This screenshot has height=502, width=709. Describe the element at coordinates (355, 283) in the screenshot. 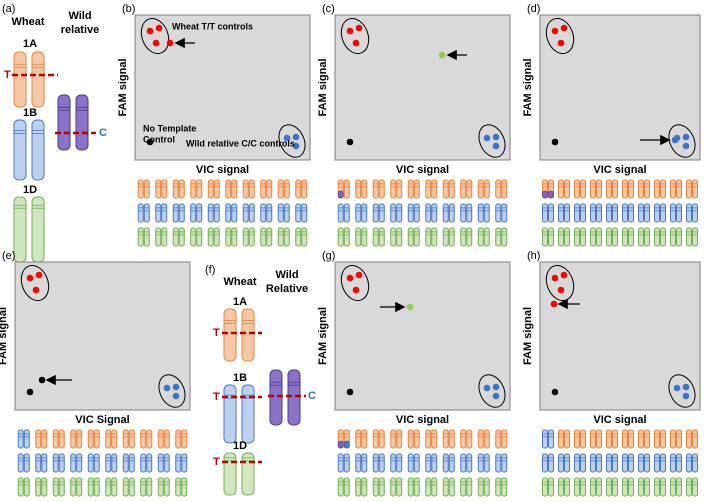

I see `cluster-outline` at that location.